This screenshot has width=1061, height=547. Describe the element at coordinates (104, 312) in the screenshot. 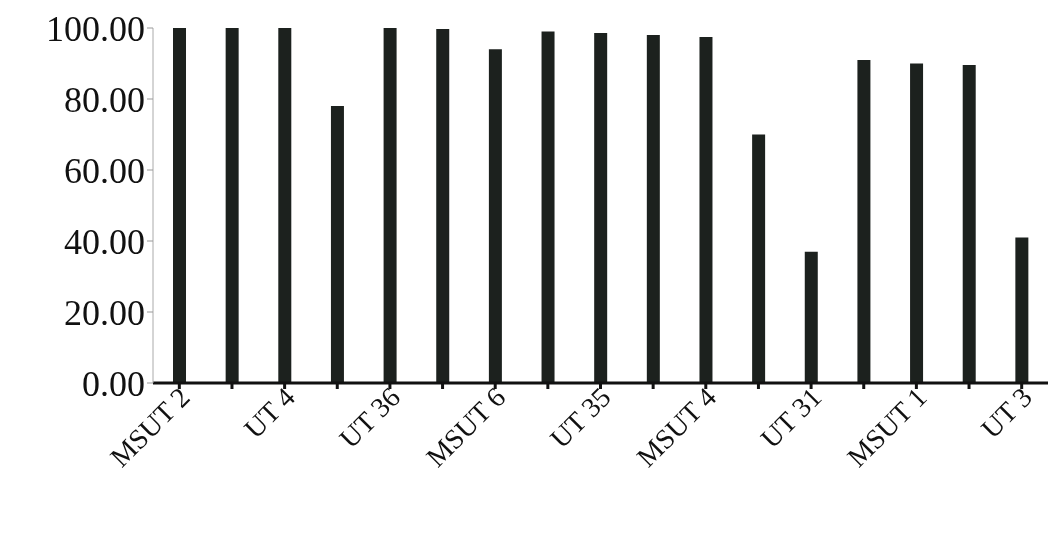

I see `y-tick-label: 20.00` at that location.